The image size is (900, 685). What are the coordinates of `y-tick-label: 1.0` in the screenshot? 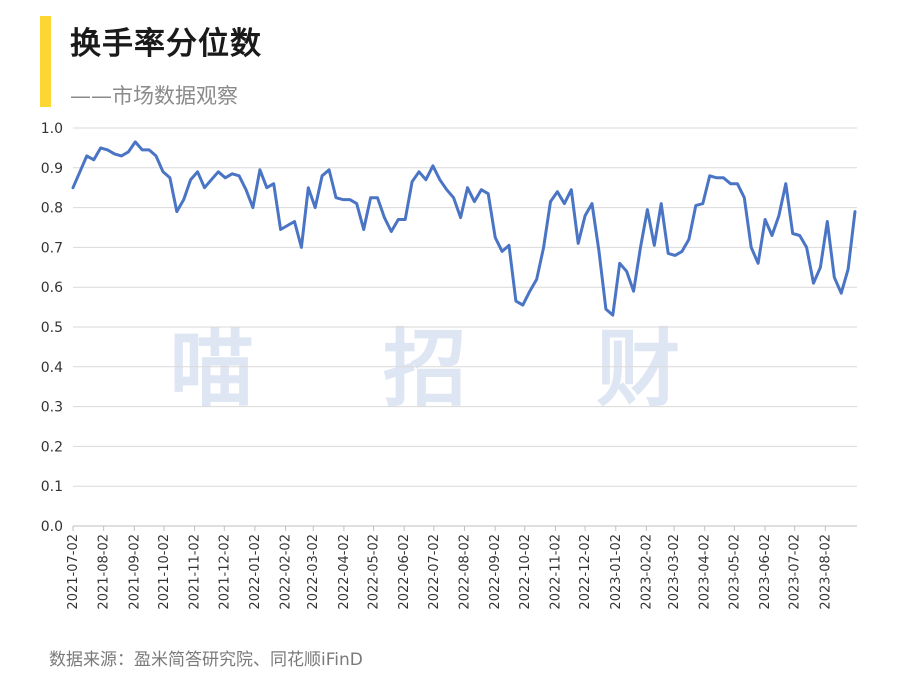 It's located at (52, 129).